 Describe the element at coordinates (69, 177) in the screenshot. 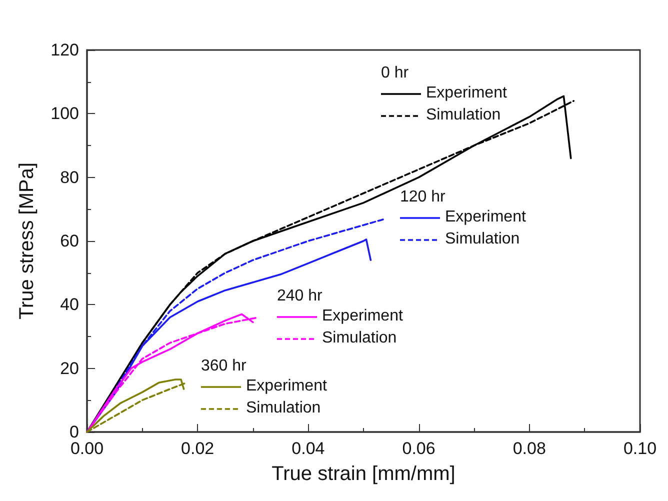

I see `y-tick-label: 80` at that location.